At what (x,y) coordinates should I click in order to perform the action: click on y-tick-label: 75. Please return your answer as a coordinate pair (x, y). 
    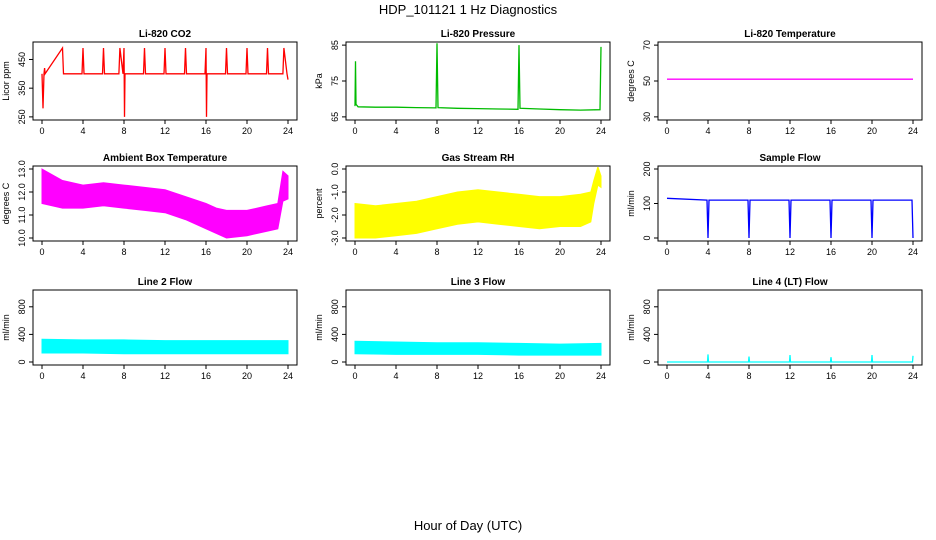
    Looking at the image, I should click on (335, 81).